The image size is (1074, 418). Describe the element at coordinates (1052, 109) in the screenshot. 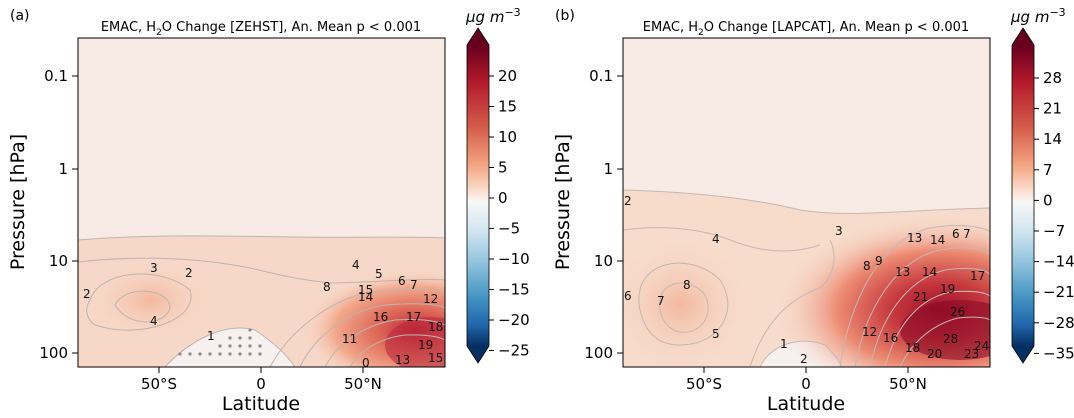

I see `colorbar-tick-label: 21` at that location.